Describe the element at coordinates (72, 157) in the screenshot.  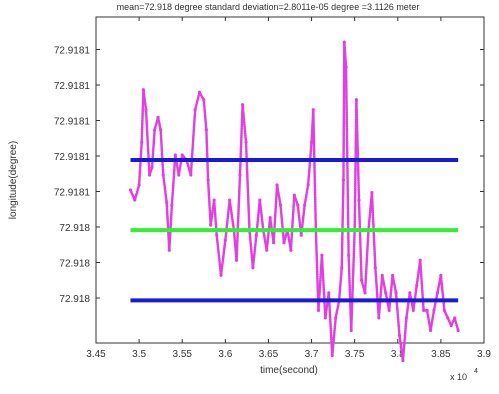
I see `y-tick-label: 72.9181` at that location.